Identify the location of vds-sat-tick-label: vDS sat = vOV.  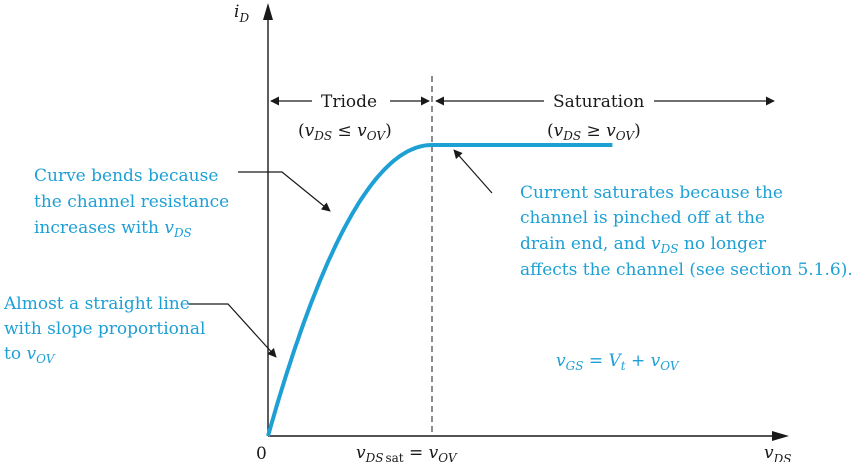
(407, 452).